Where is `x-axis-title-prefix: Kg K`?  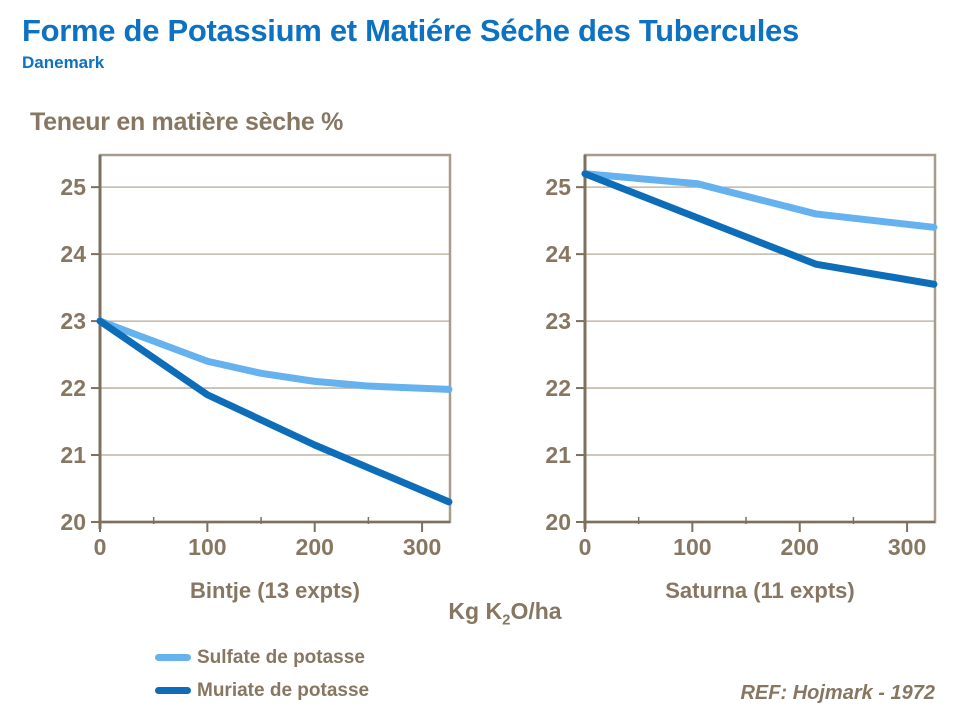
x-axis-title-prefix: Kg K is located at coordinates (475, 611).